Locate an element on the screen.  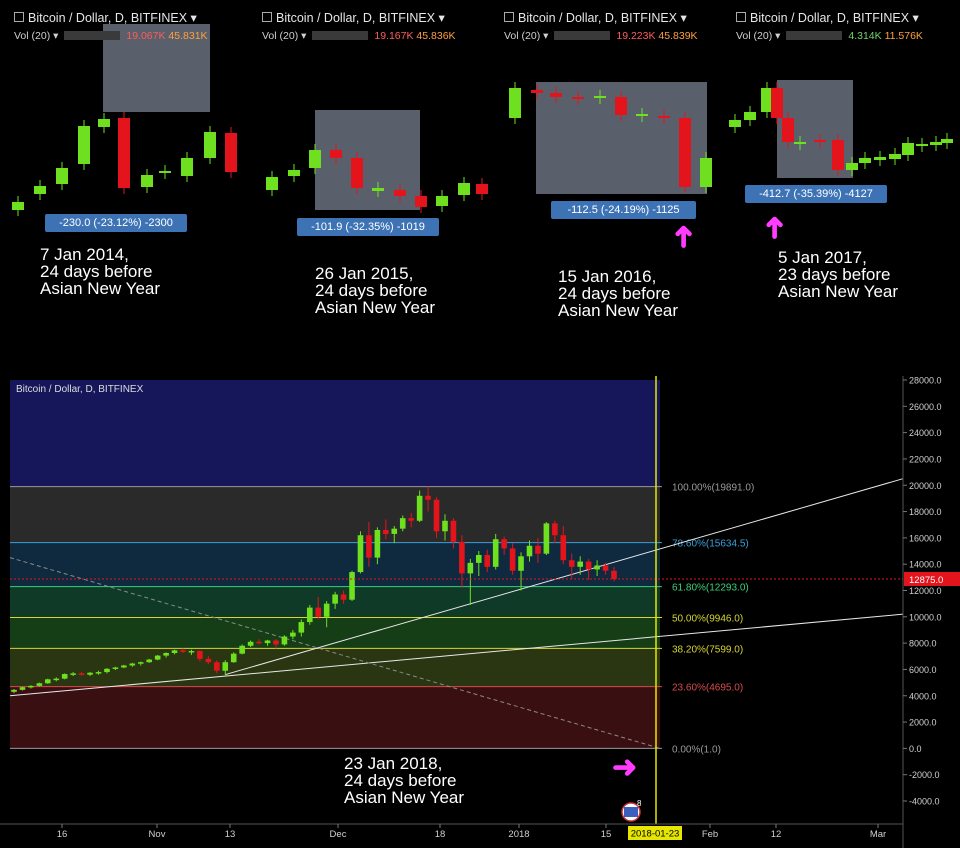
y-tick-label: 12000.0 is located at coordinates (925, 591).